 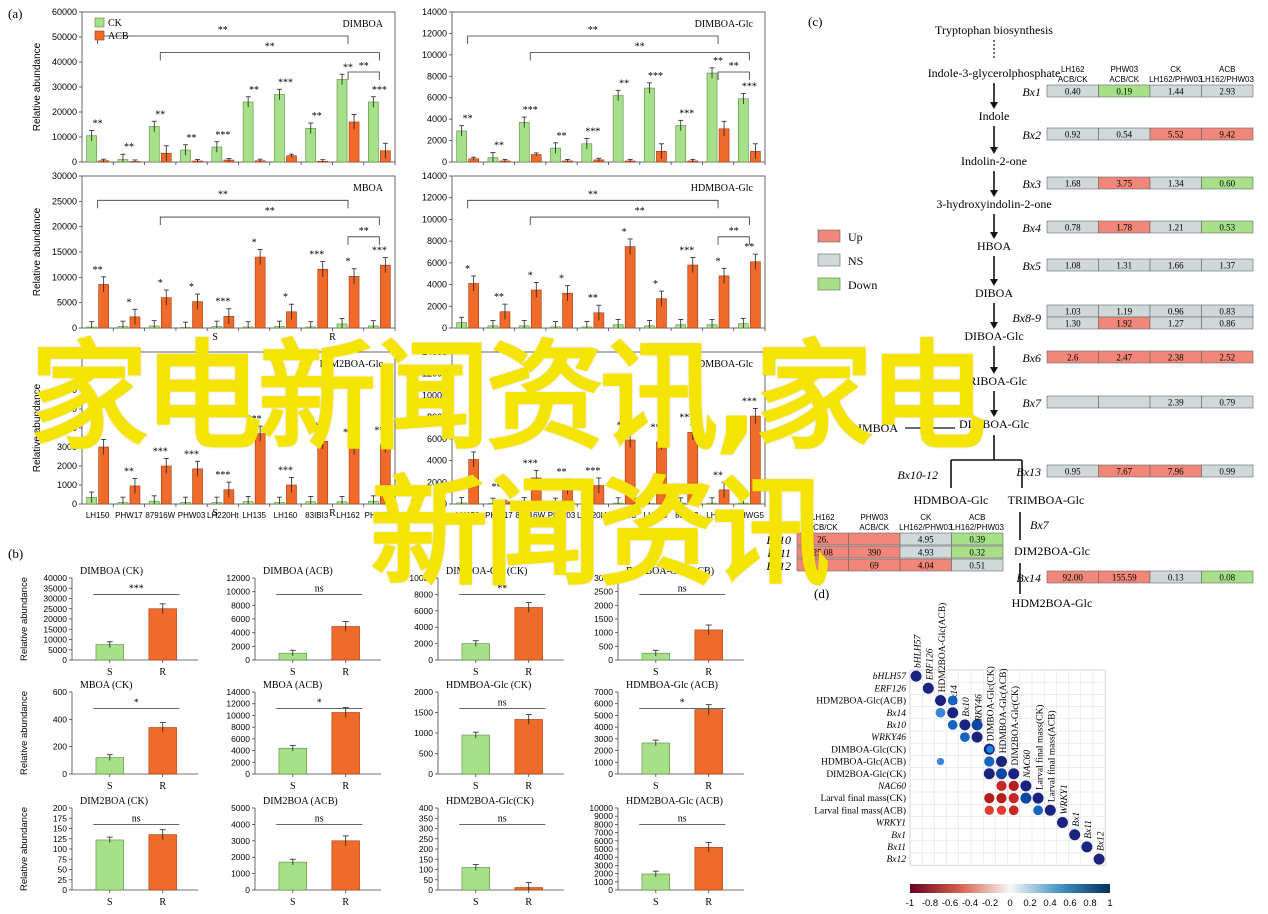 What do you see at coordinates (108, 736) in the screenshot?
I see `chart-b5: MBOA (CK) 0 200 400 600 S R * Relative abundance` at bounding box center [108, 736].